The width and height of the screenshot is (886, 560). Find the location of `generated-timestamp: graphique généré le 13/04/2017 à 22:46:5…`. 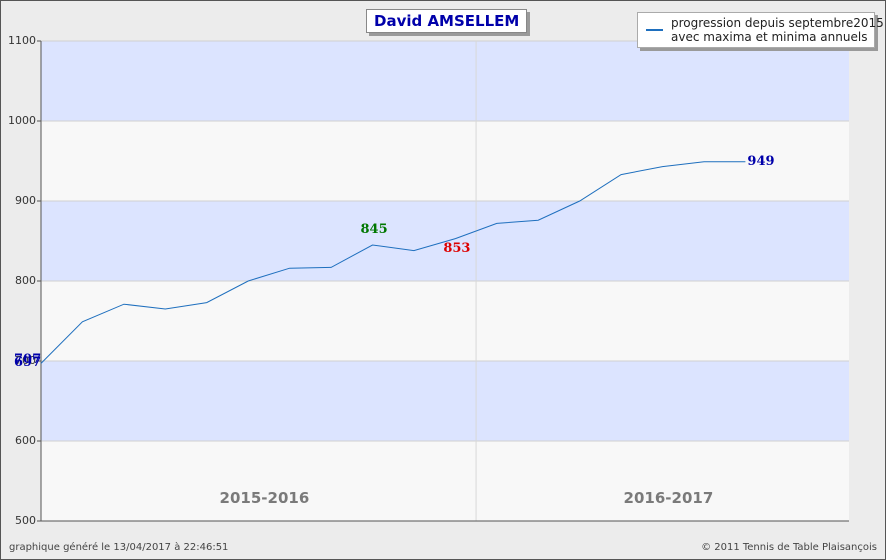

generated-timestamp: graphique généré le 13/04/2017 à 22:46:5… is located at coordinates (119, 547).